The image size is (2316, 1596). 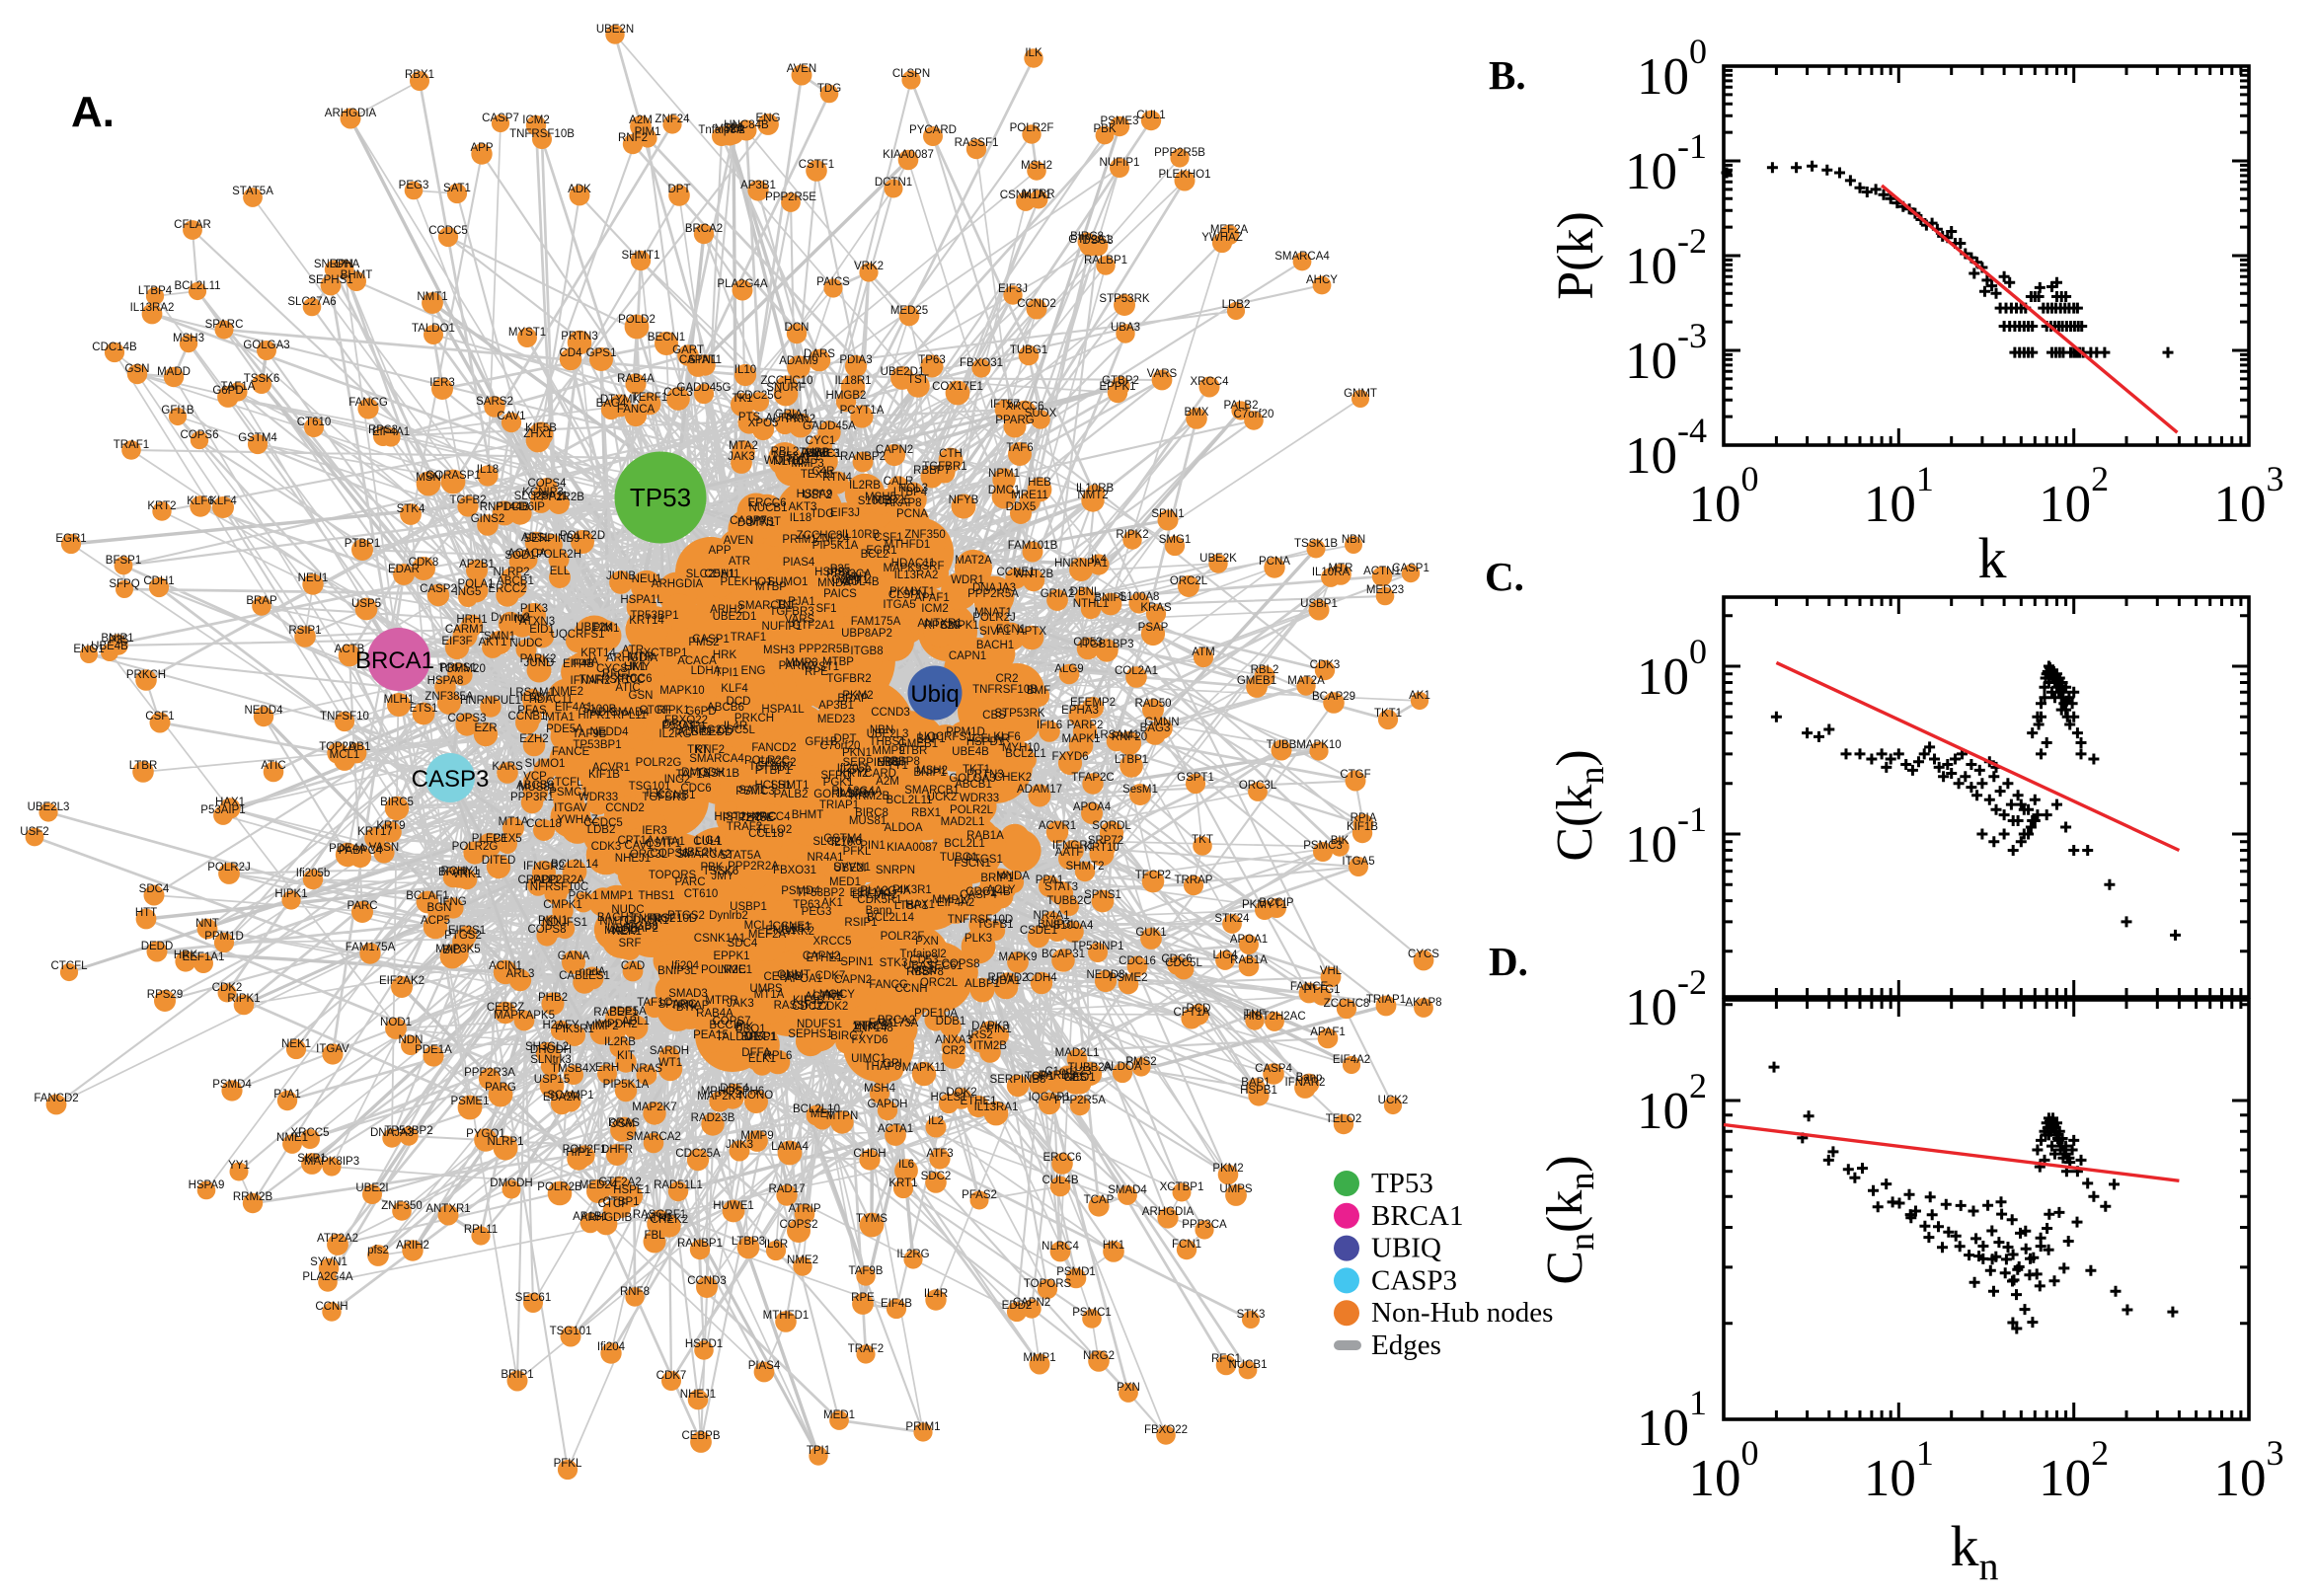 What do you see at coordinates (1091, 604) in the screenshot?
I see `svg-text: NTHL1` at bounding box center [1091, 604].